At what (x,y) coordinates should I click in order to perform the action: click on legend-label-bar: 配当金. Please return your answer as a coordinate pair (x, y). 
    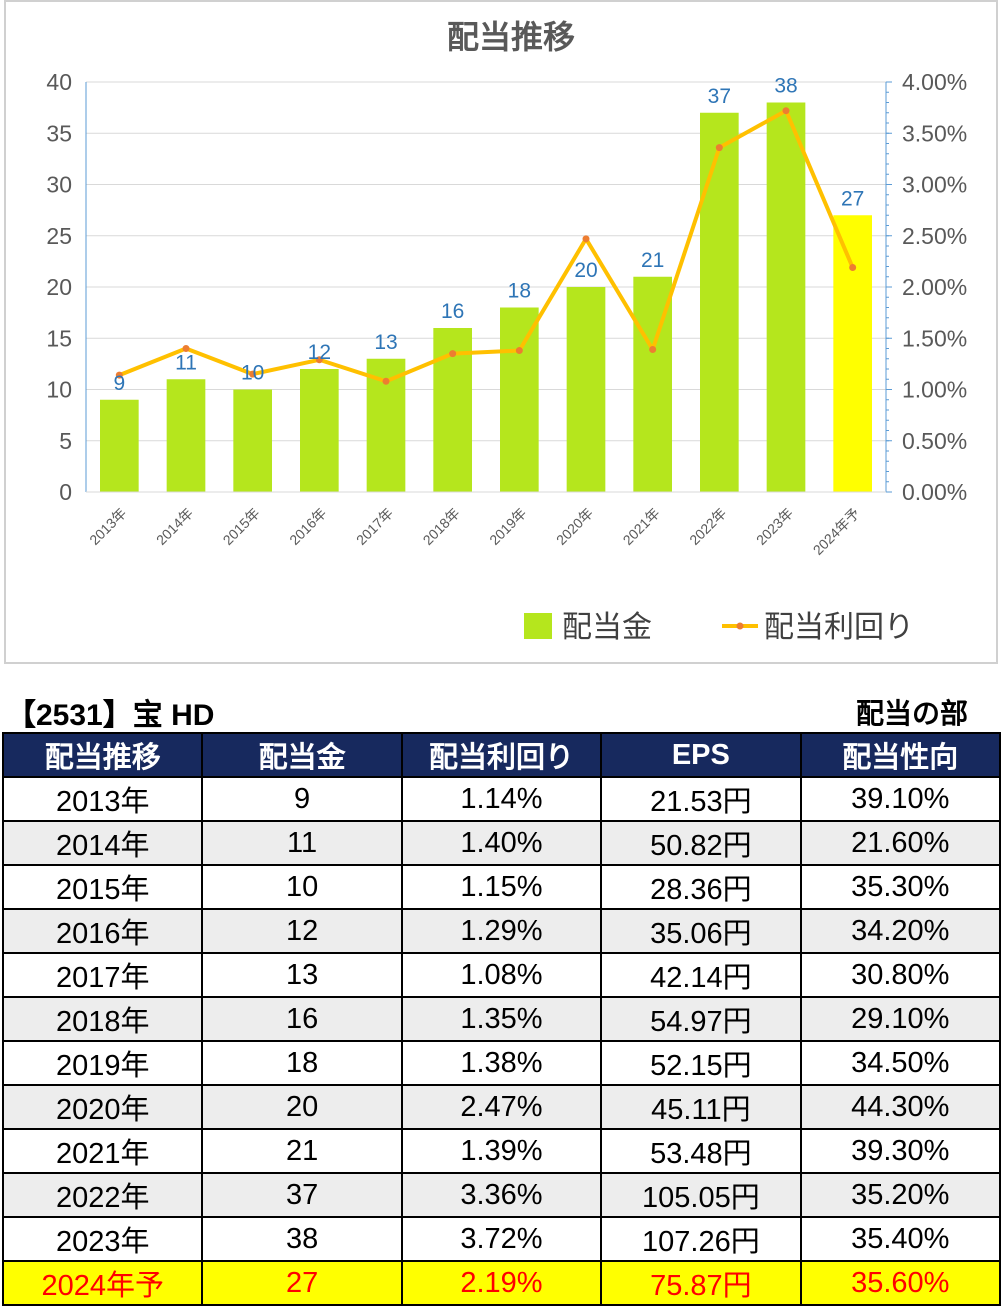
    Looking at the image, I should click on (607, 627).